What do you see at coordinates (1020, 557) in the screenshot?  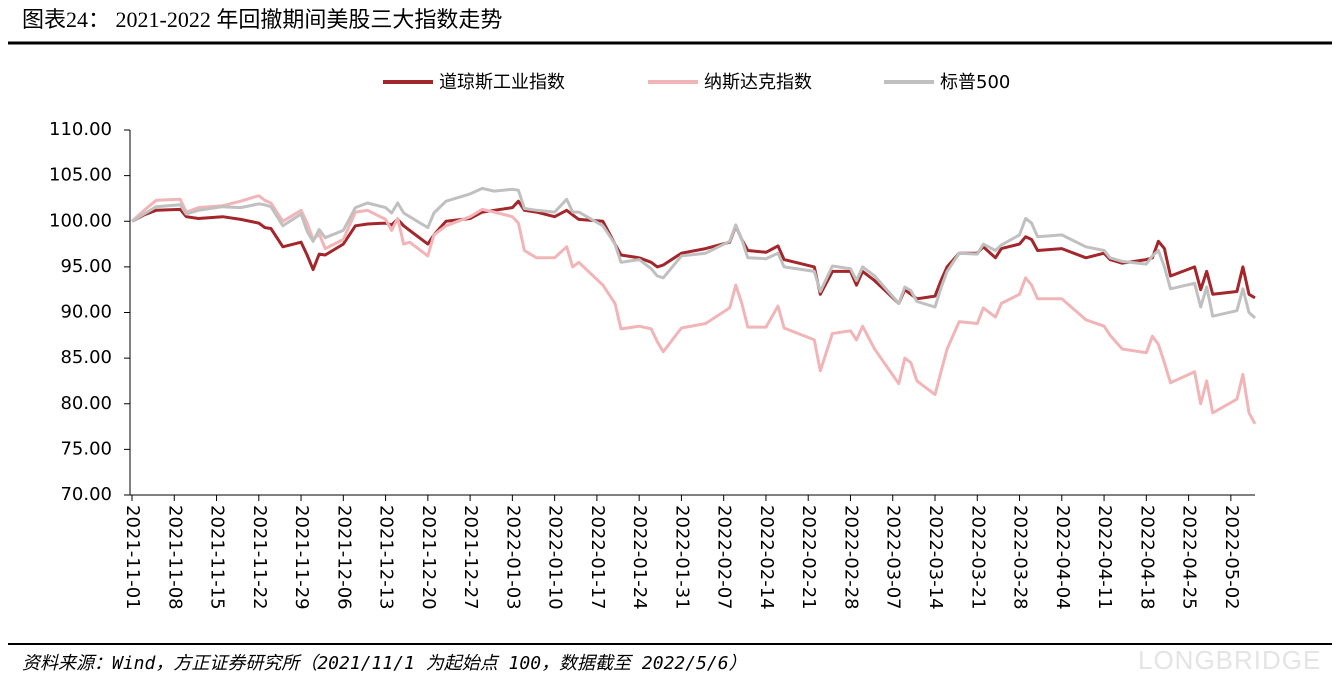 I see `x-tick-label: 2022-03-28` at bounding box center [1020, 557].